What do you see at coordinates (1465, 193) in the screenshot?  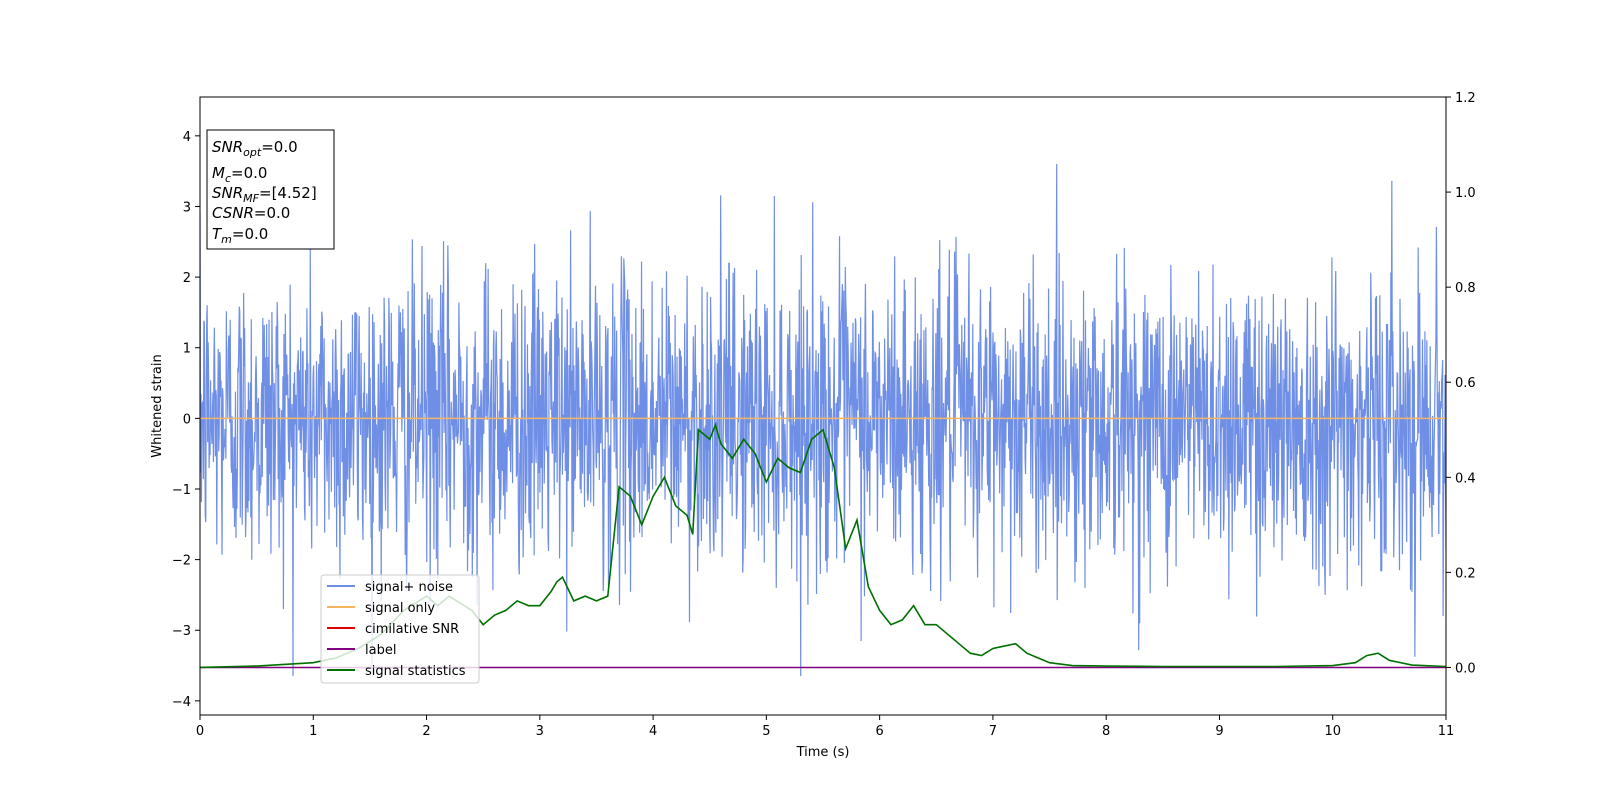 I see `y-right-tick-label: 1.0` at bounding box center [1465, 193].